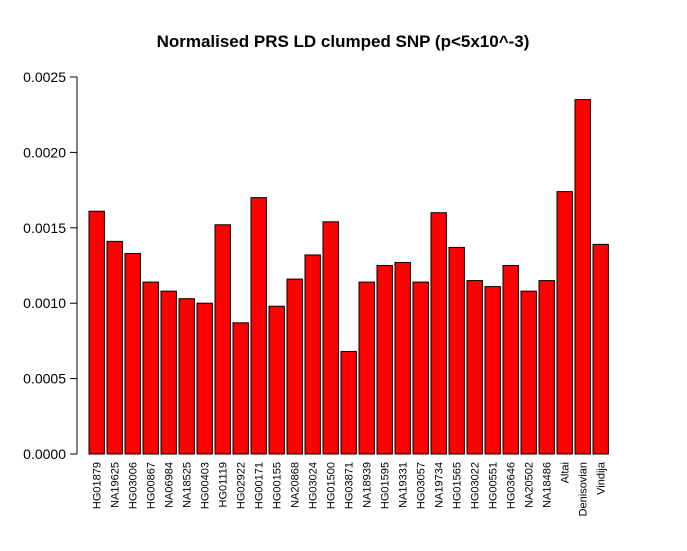 The image size is (687, 551). What do you see at coordinates (152, 485) in the screenshot?
I see `x-tick-label: HG00867` at bounding box center [152, 485].